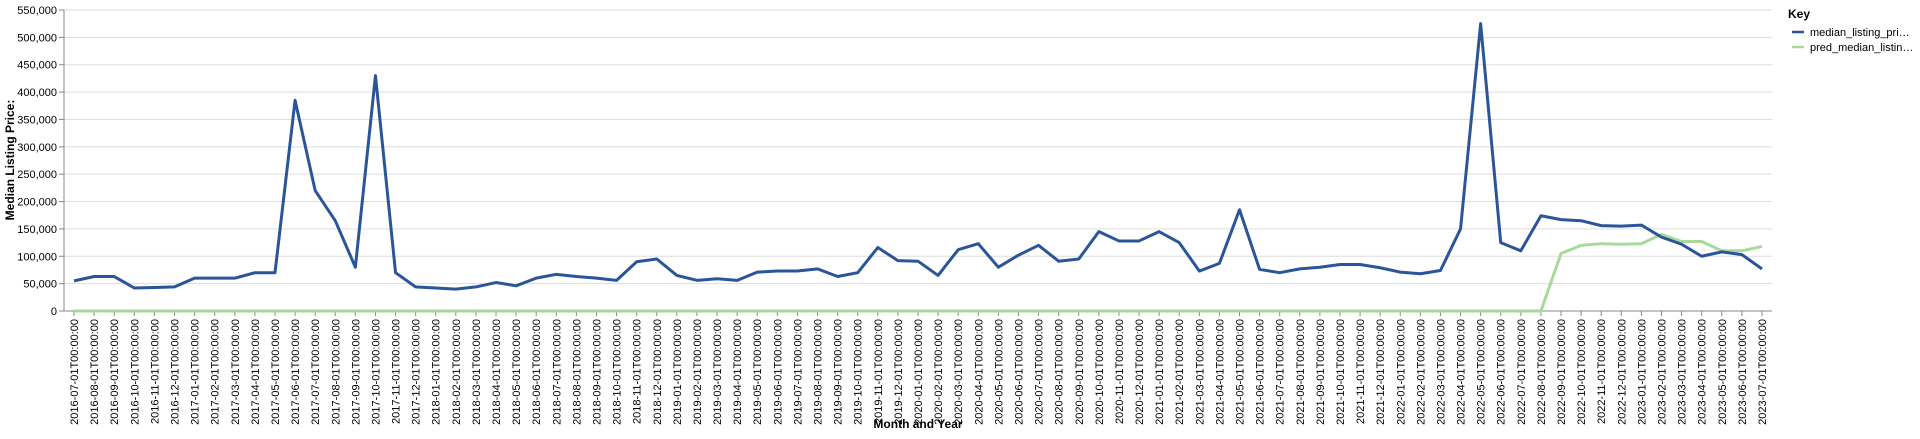 Image resolution: width=1920 pixels, height=439 pixels. I want to click on x-tick-label: 2018-08-01T00:00:00, so click(577, 372).